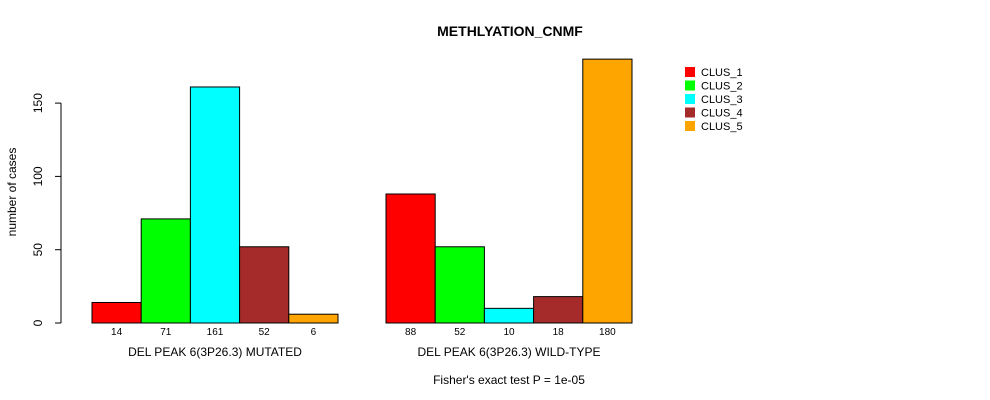 Image resolution: width=990 pixels, height=400 pixels. Describe the element at coordinates (607, 332) in the screenshot. I see `bar-count-label: 180` at that location.